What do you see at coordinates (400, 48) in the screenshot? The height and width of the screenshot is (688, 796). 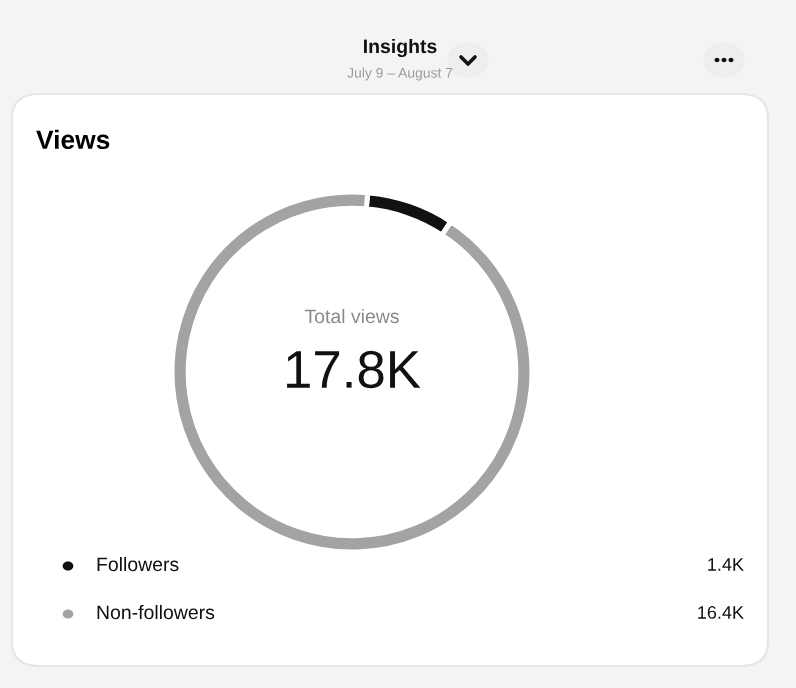 I see `text: Insights` at bounding box center [400, 48].